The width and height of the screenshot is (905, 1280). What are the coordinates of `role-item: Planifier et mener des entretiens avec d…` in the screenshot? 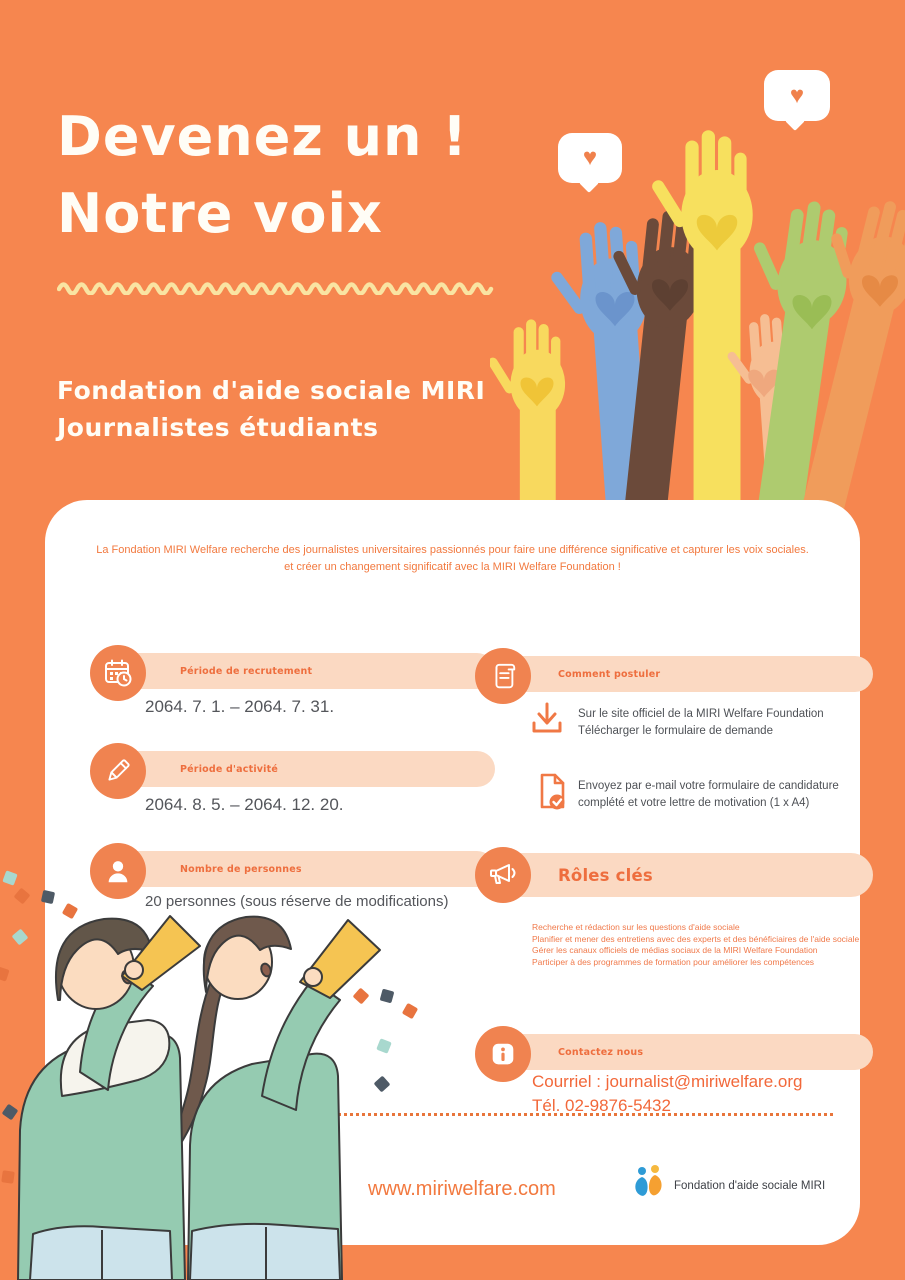 It's located at (696, 938).